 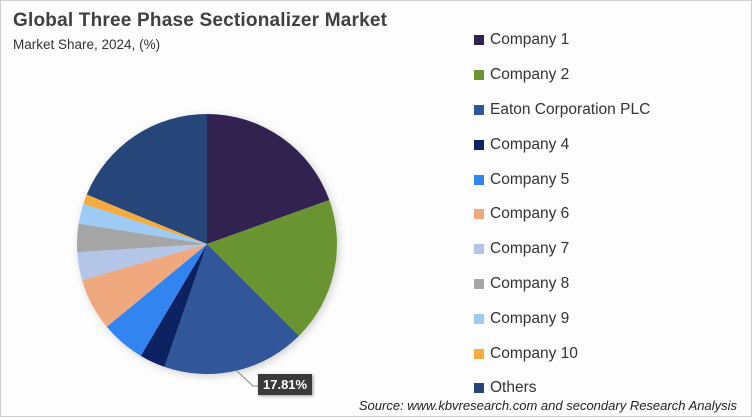 I want to click on pie-slice-others, so click(x=146, y=179).